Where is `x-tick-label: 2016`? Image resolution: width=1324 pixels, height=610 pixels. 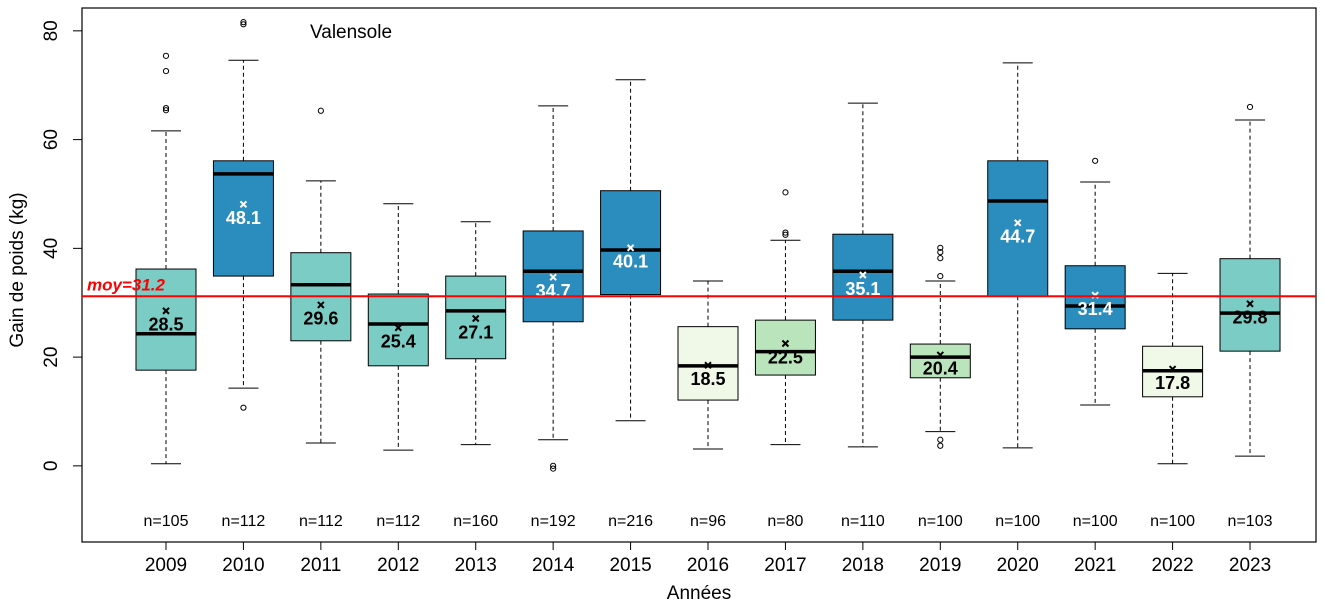 x-tick-label: 2016 is located at coordinates (708, 565).